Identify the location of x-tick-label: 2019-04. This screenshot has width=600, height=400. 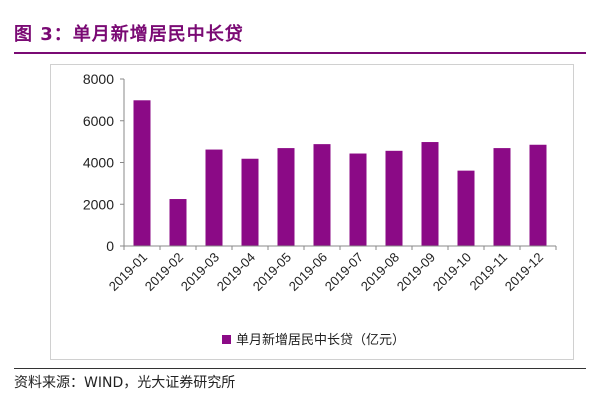
(236, 272).